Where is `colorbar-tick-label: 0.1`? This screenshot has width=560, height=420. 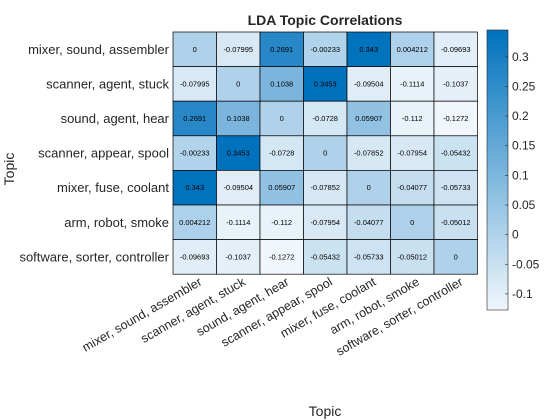 colorbar-tick-label: 0.1 is located at coordinates (520, 175).